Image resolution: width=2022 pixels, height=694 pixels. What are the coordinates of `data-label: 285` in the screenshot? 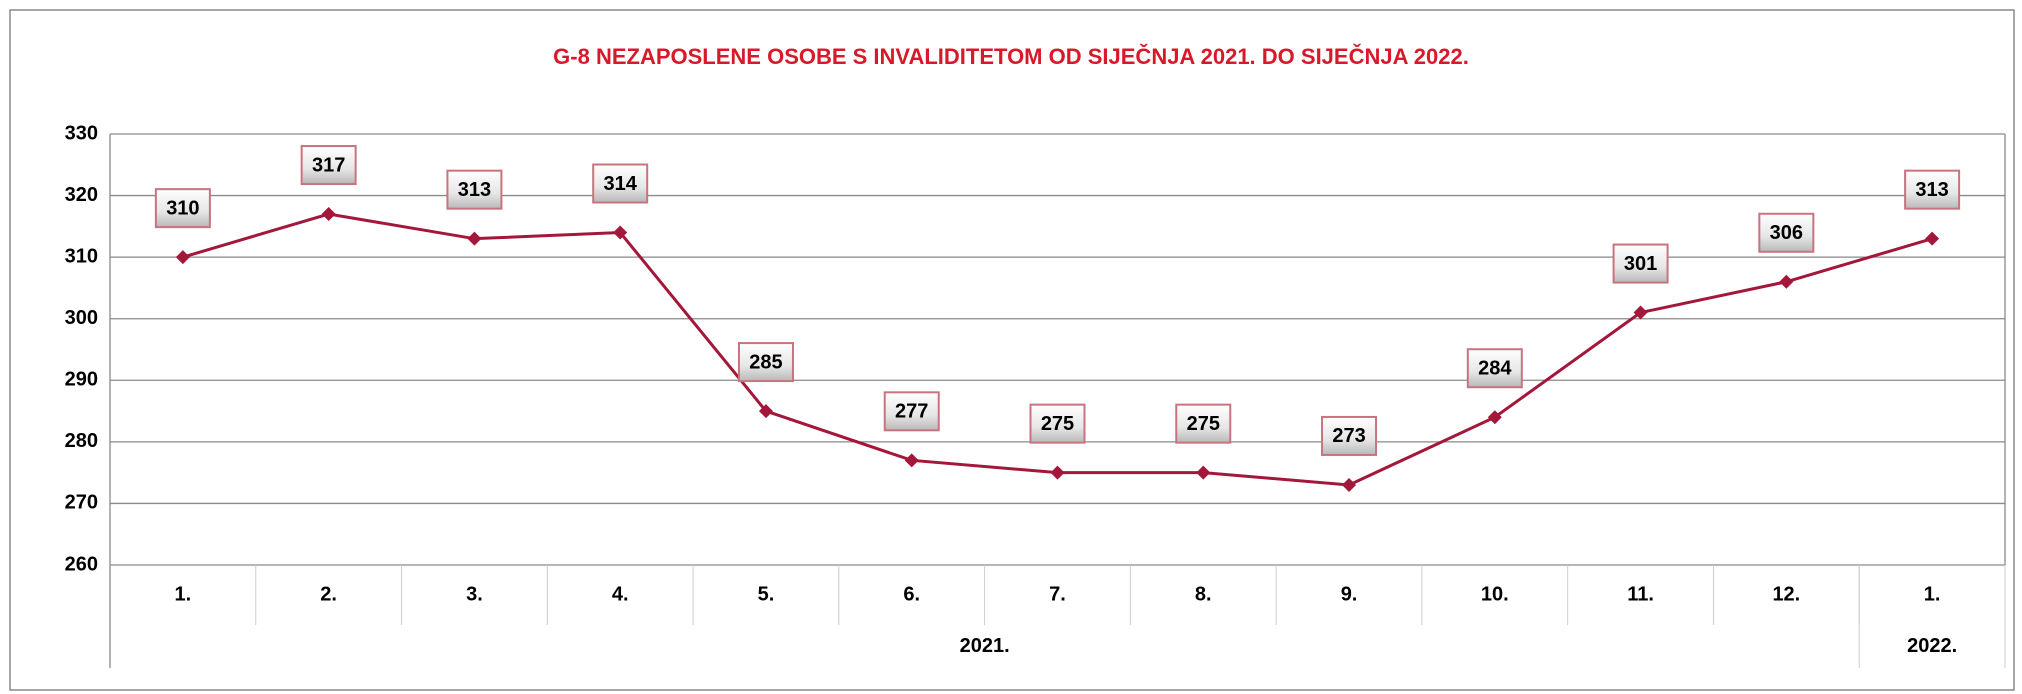 It's located at (765, 362).